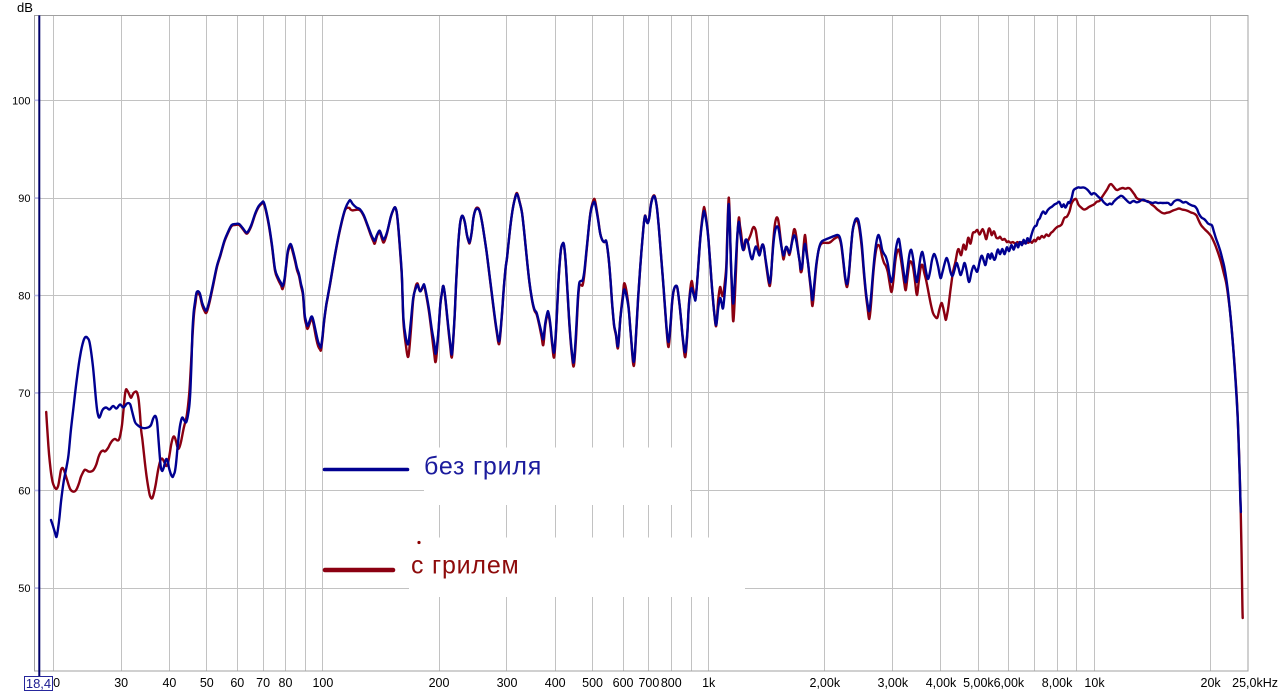 This screenshot has height=697, width=1281. I want to click on svg-text: 30, so click(121, 683).